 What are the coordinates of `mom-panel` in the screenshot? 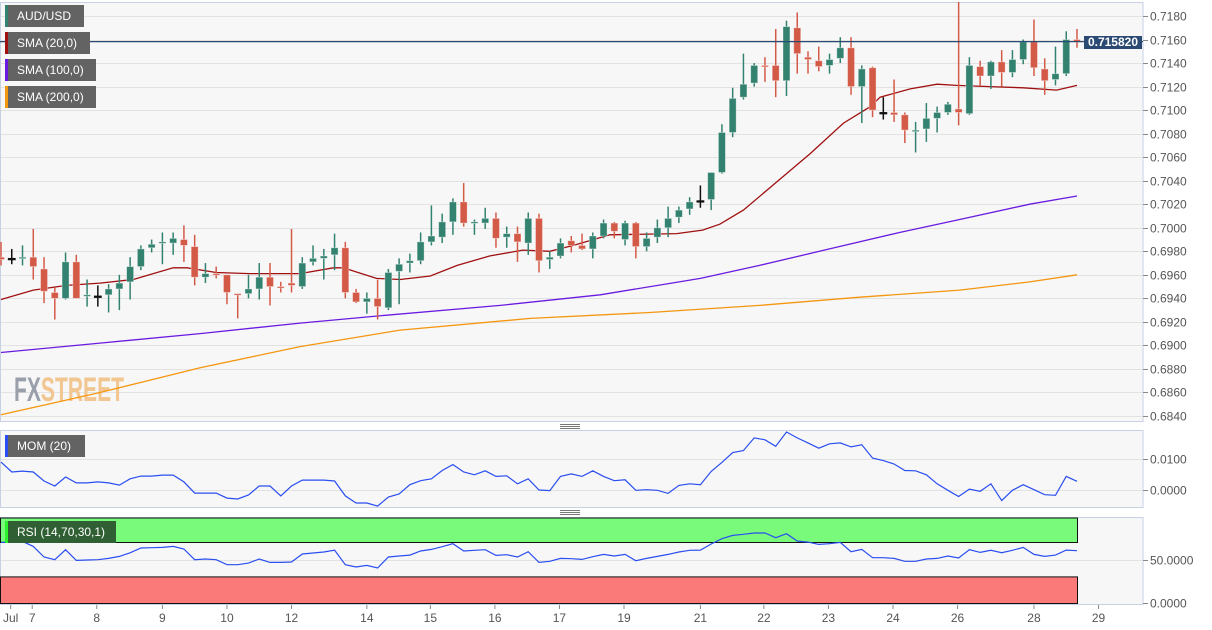 It's located at (572, 469).